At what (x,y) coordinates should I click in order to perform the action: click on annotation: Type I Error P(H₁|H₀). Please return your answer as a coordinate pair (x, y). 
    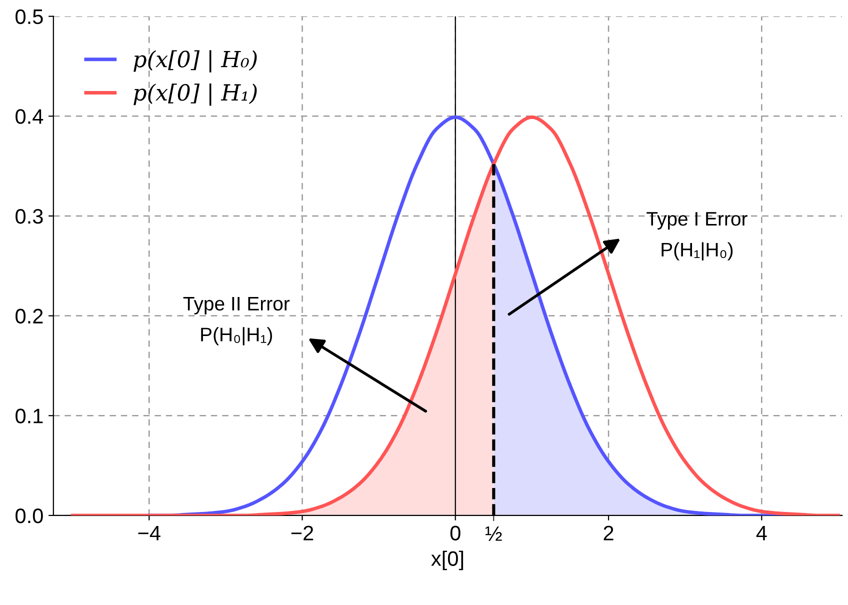
    Looking at the image, I should click on (697, 236).